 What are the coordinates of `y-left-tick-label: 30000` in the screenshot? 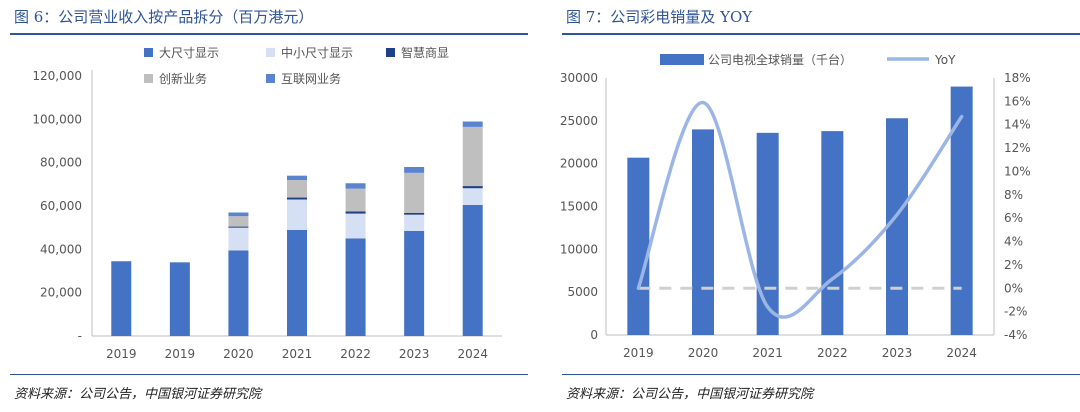 It's located at (579, 78).